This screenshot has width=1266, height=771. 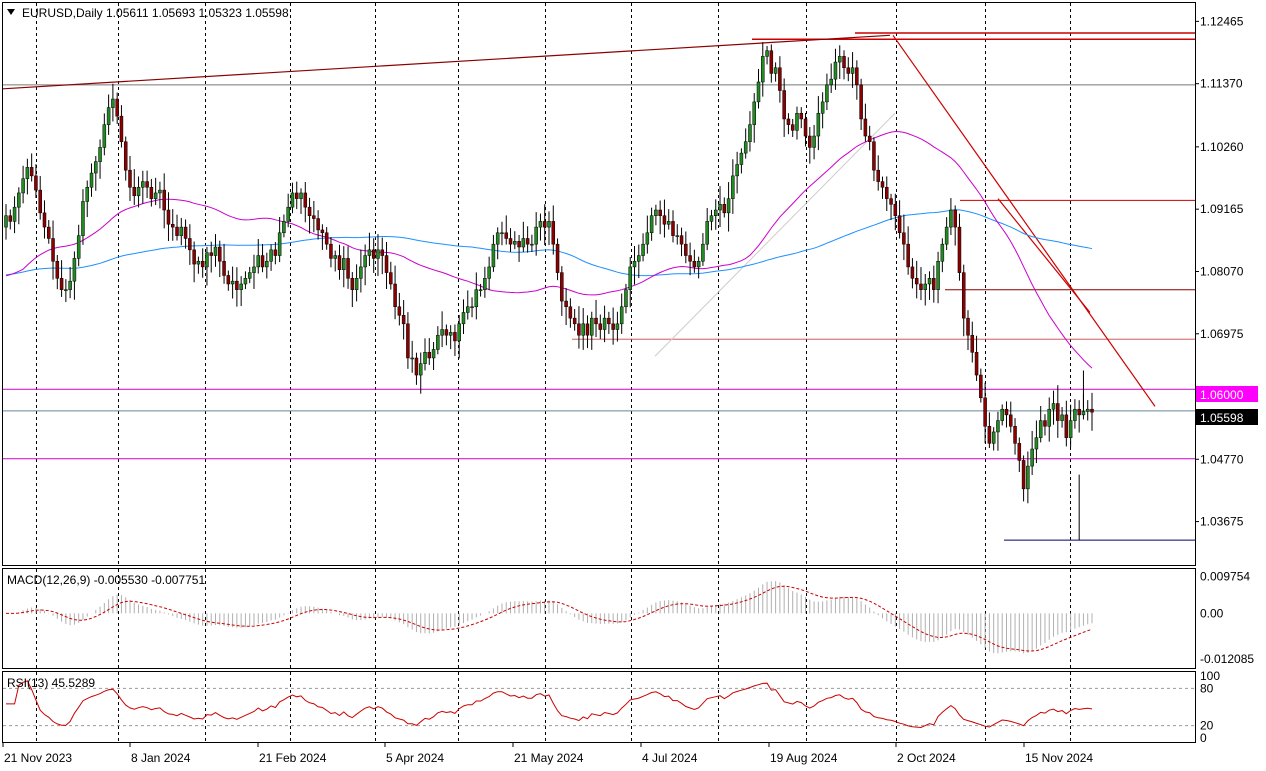 I want to click on macd-tick-label: 0.00, so click(x=1212, y=613).